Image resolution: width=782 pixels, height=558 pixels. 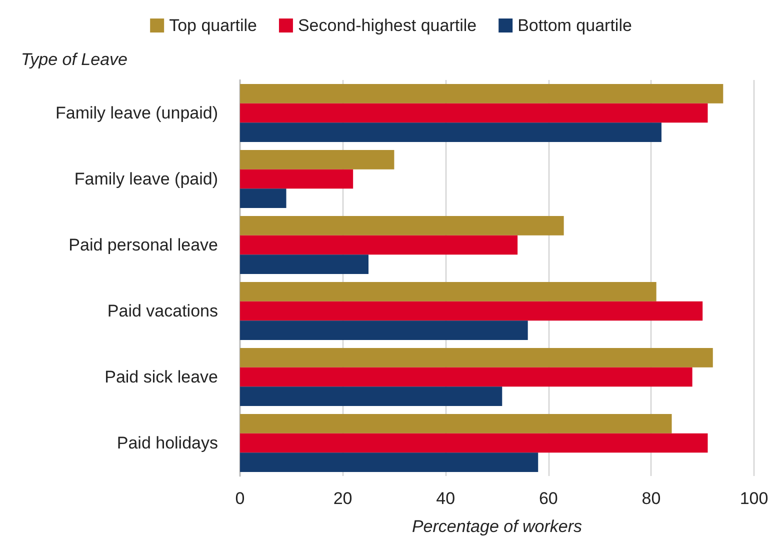 I want to click on y-axis-title: Type of Leave, so click(x=74, y=59).